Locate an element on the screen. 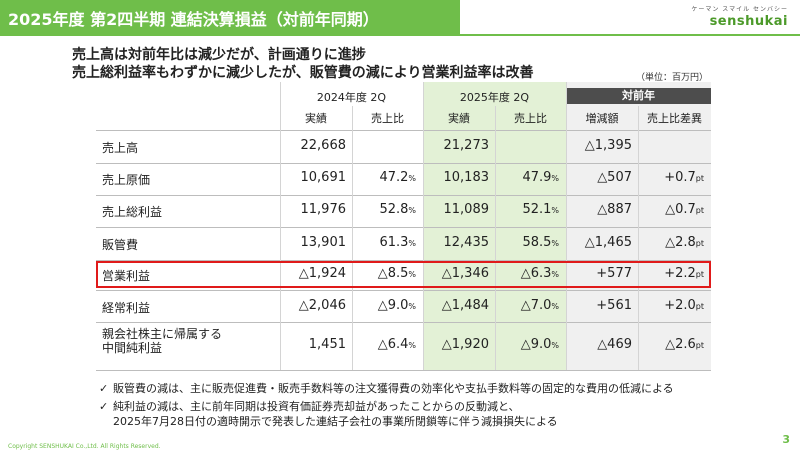  title-background is located at coordinates (230, 17).